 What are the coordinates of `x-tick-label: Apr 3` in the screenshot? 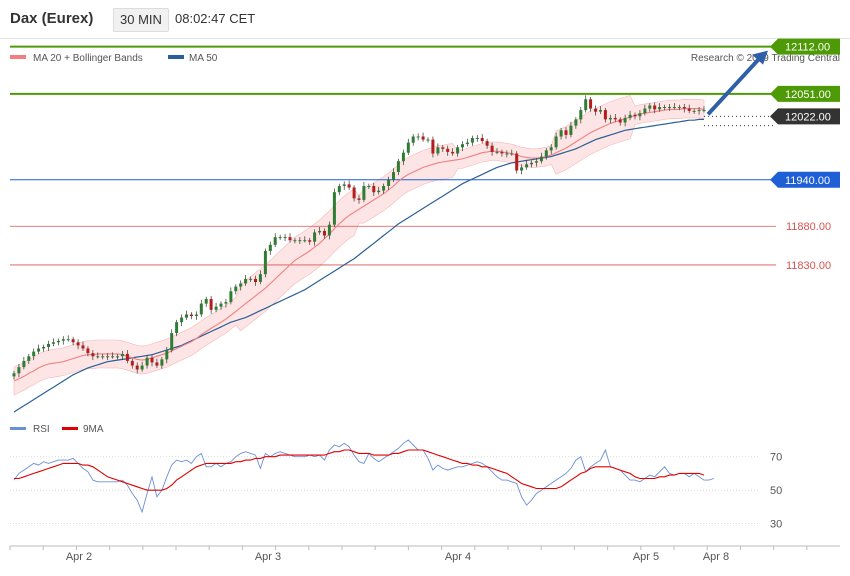 It's located at (268, 557).